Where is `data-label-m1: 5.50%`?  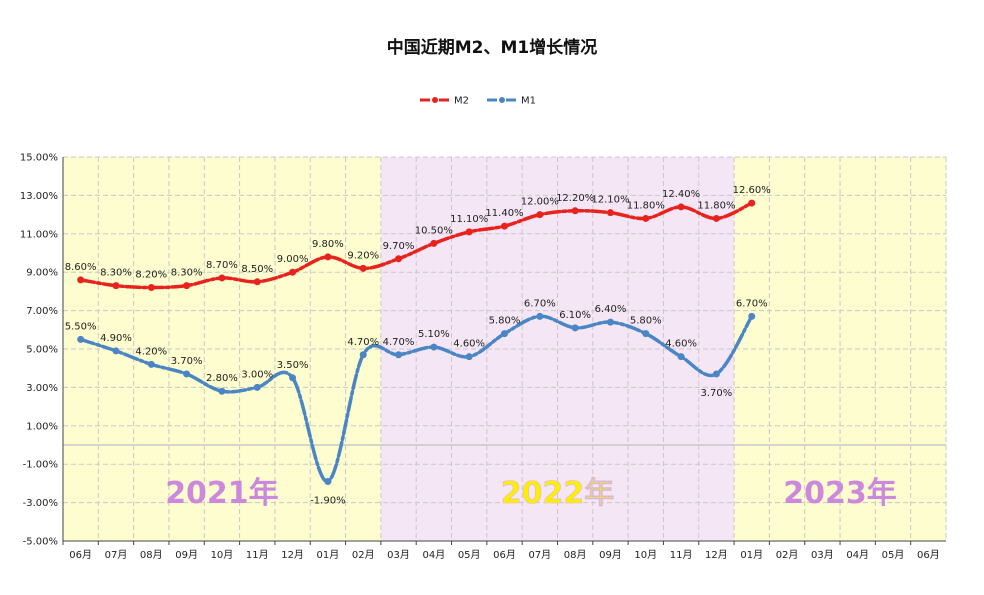 data-label-m1: 5.50% is located at coordinates (81, 326).